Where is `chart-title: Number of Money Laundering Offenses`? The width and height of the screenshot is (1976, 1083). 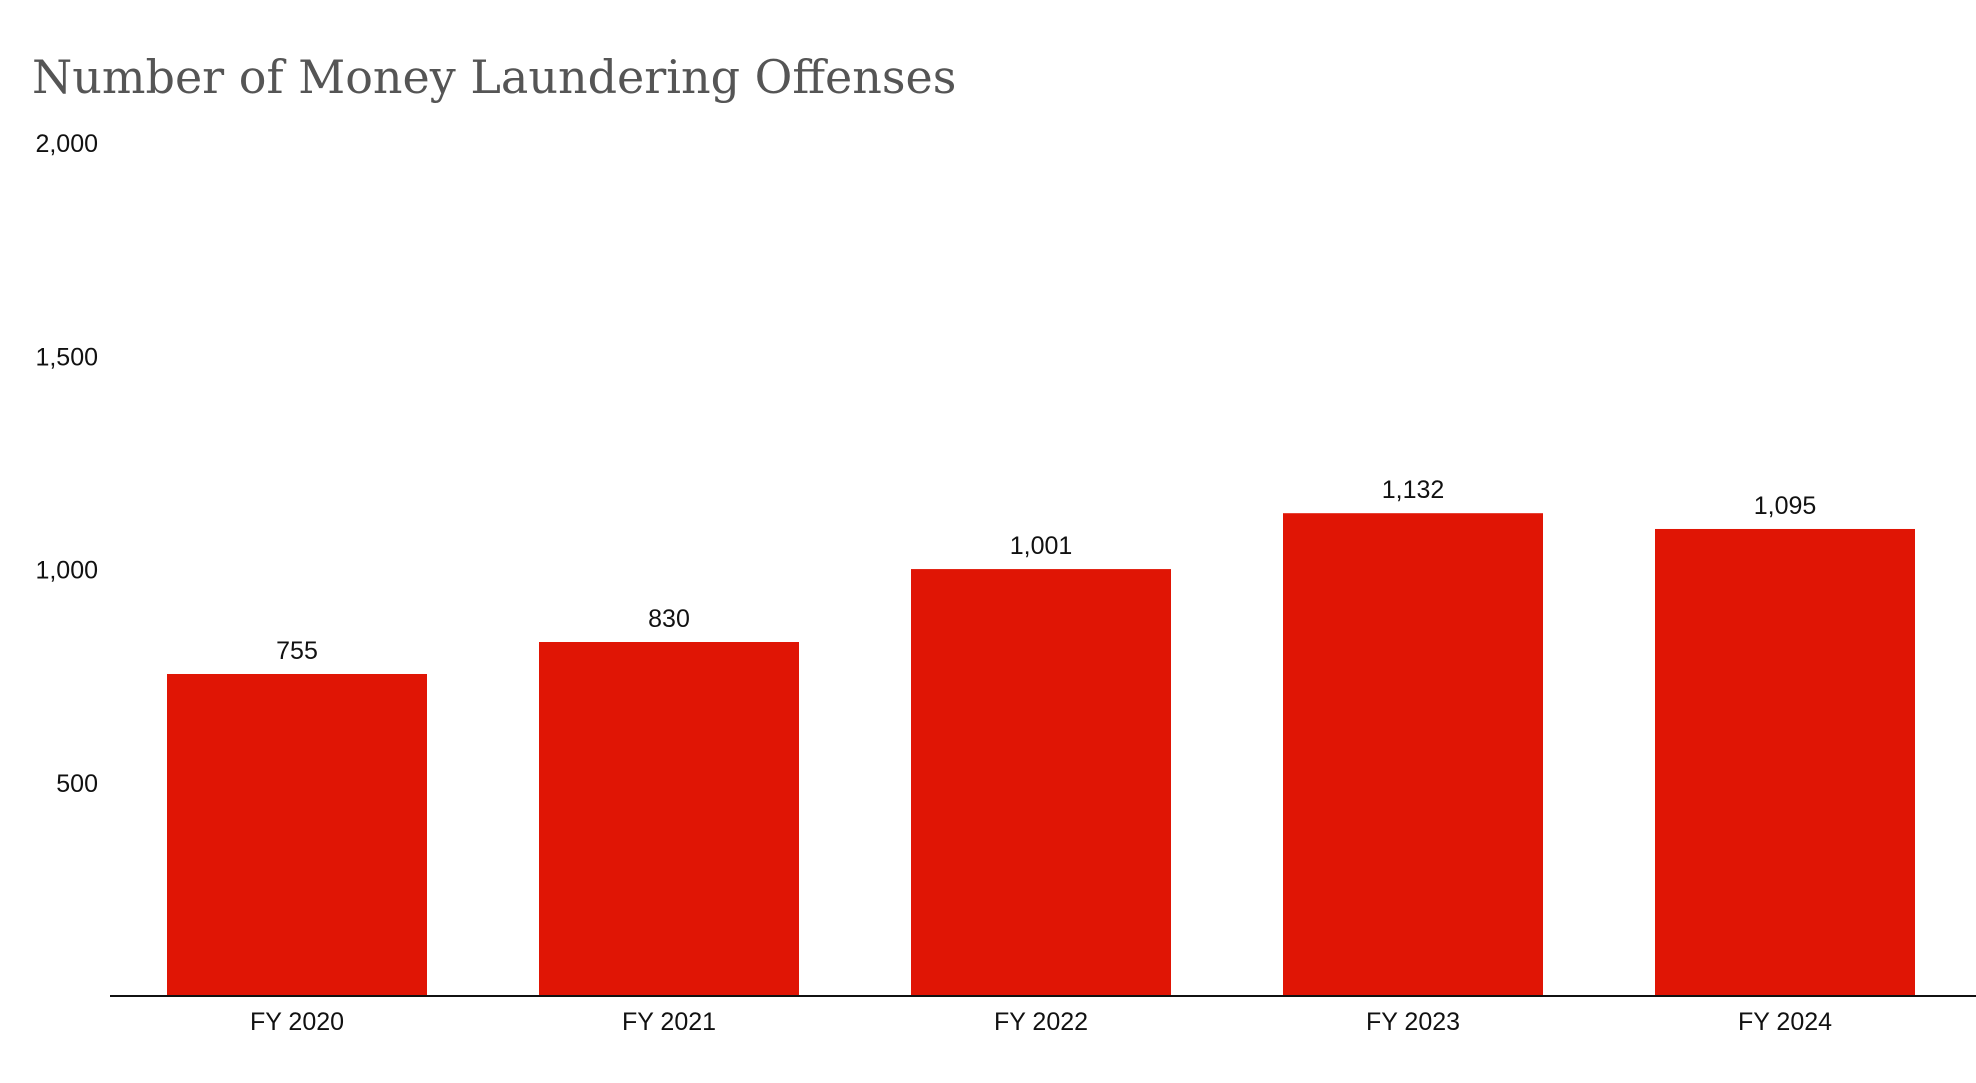
chart-title: Number of Money Laundering Offenses is located at coordinates (494, 77).